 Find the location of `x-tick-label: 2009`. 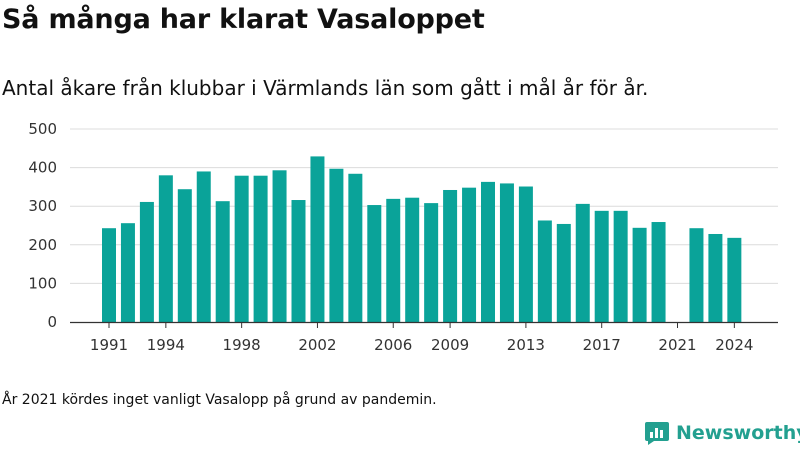

x-tick-label: 2009 is located at coordinates (450, 345).